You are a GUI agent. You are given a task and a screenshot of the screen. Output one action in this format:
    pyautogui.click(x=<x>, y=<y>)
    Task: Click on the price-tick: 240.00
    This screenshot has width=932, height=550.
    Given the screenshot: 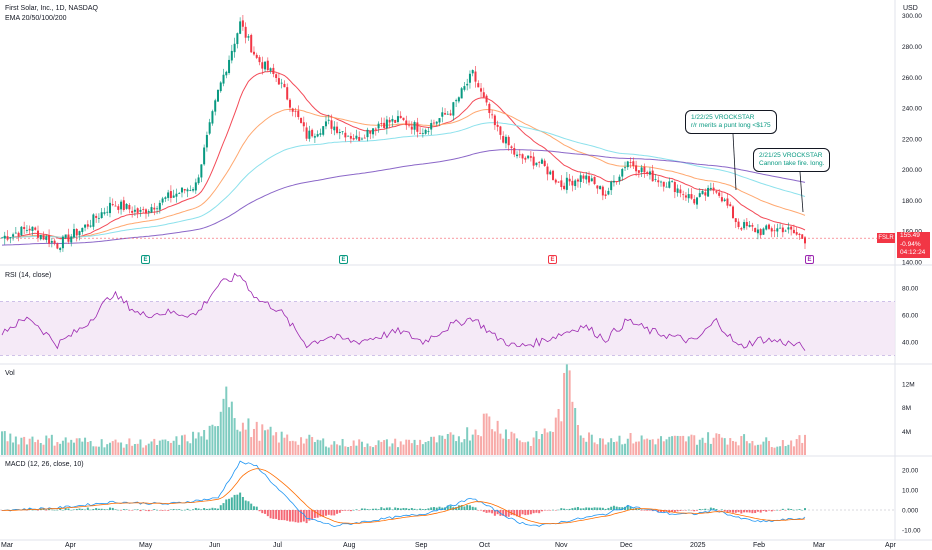 What is the action you would take?
    pyautogui.click(x=912, y=109)
    